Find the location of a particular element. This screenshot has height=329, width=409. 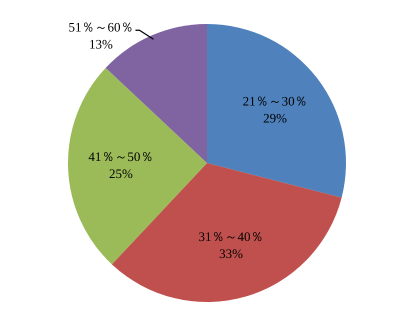

slice-label: 51％～60％ is located at coordinates (101, 27).